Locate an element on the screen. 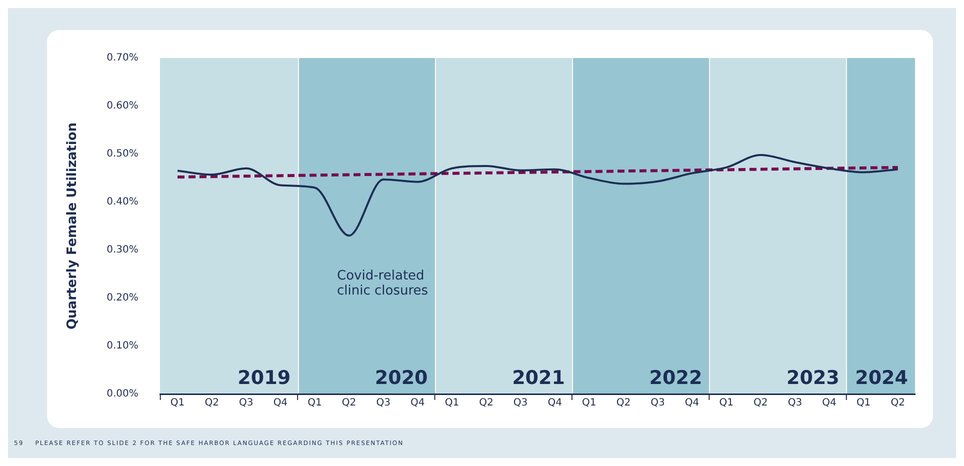  annotation: 2020 is located at coordinates (401, 378).